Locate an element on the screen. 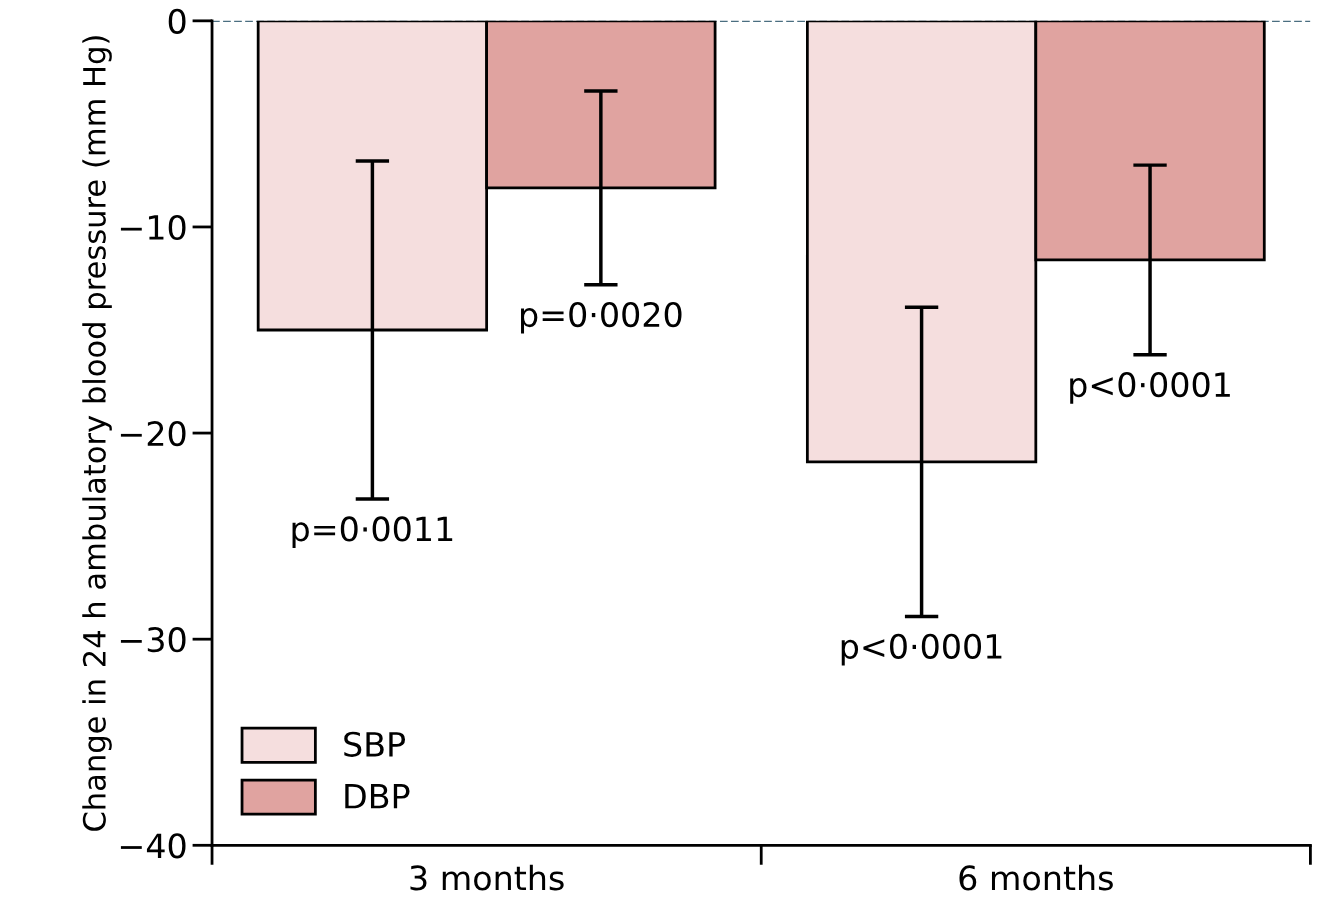  y-tick-label: −20 is located at coordinates (153, 433).